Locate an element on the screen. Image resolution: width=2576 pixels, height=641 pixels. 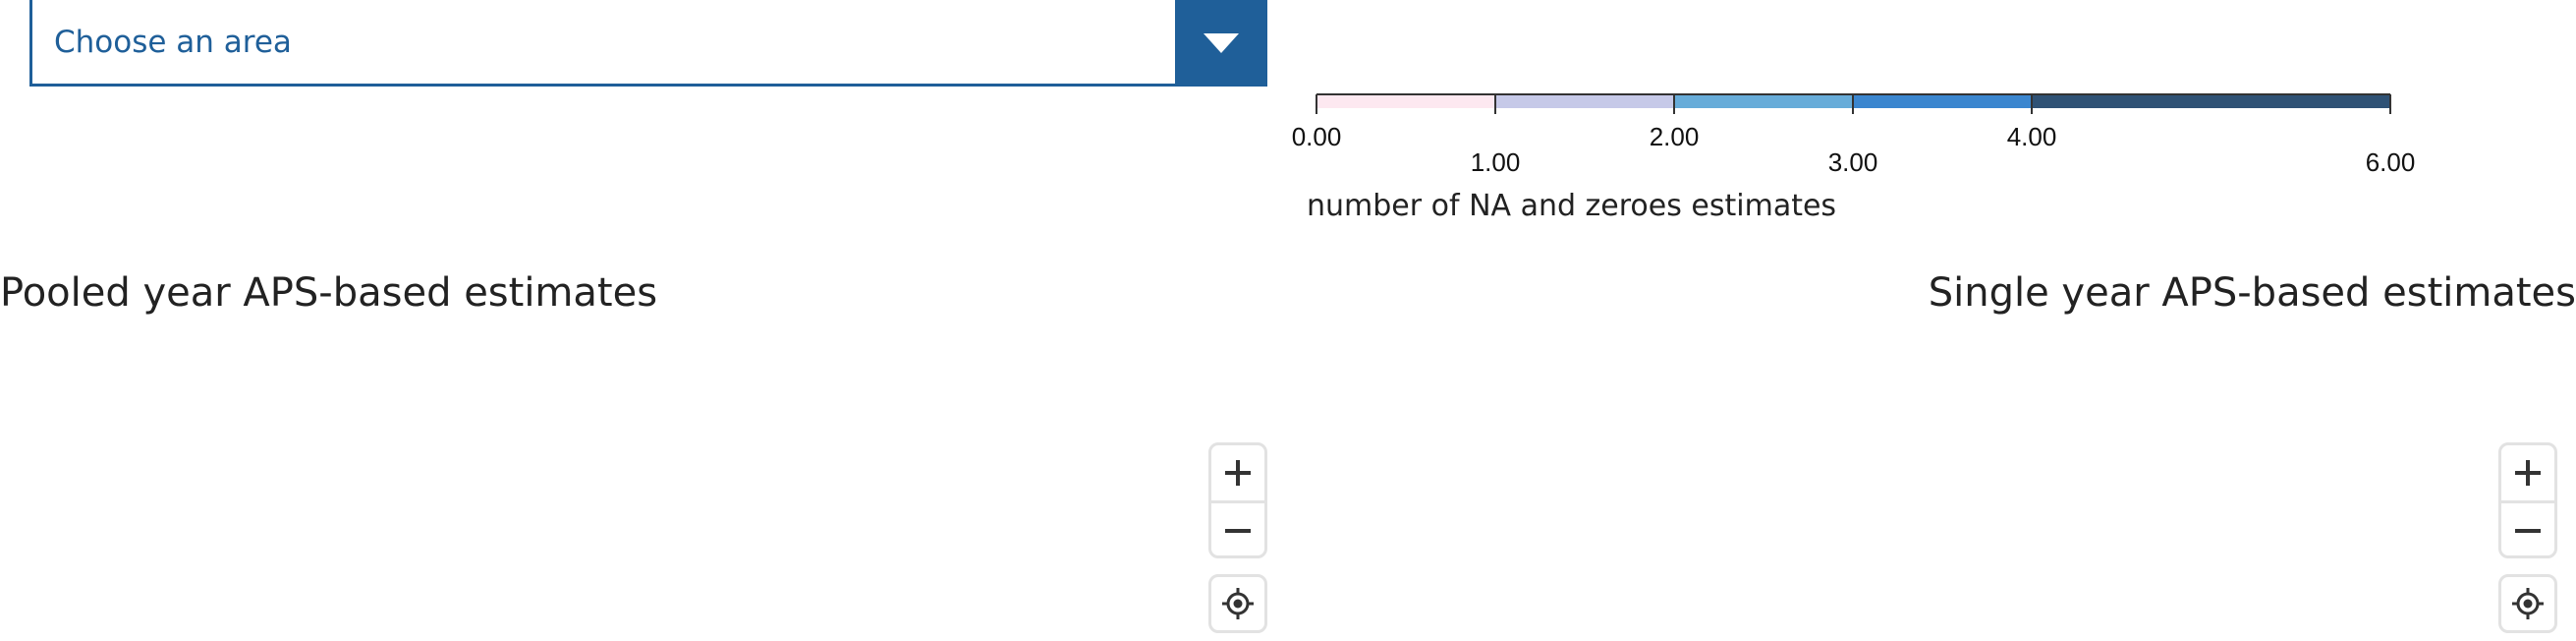
area-select-value: Choose an area is located at coordinates (173, 42).